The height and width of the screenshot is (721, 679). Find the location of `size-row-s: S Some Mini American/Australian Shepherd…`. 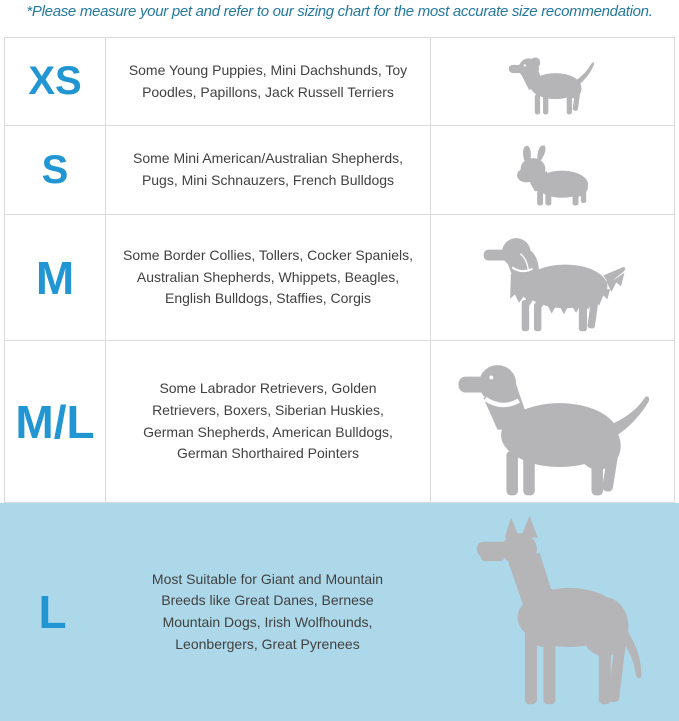

size-row-s: S Some Mini American/Australian Shepherd… is located at coordinates (339, 169).